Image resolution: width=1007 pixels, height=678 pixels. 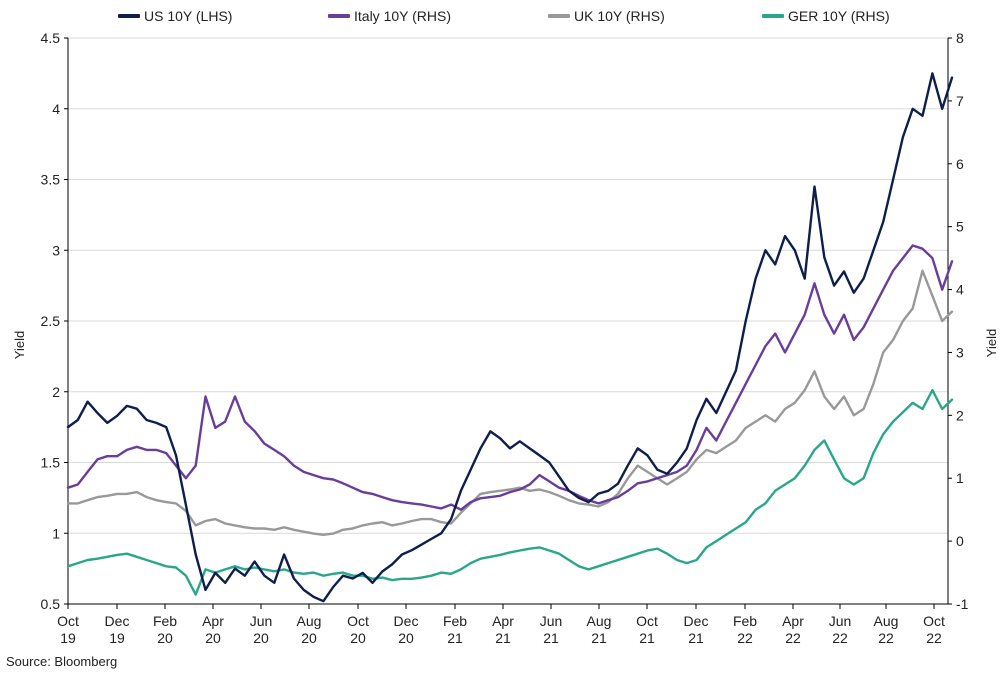 I want to click on right-tick-label: 7, so click(x=960, y=101).